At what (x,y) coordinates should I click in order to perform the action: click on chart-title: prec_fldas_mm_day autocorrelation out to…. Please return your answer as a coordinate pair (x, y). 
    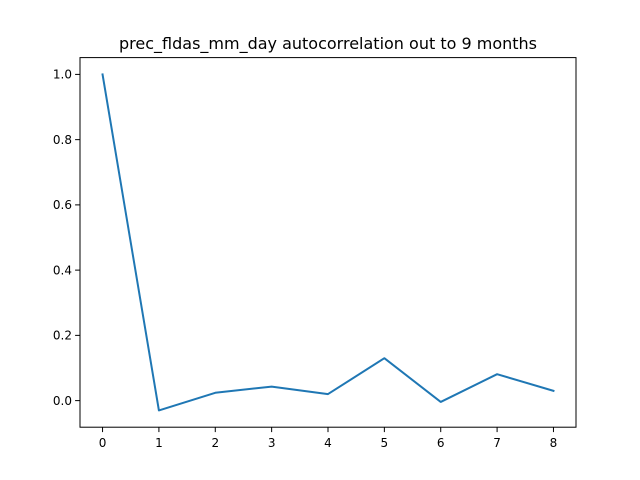
    Looking at the image, I should click on (328, 44).